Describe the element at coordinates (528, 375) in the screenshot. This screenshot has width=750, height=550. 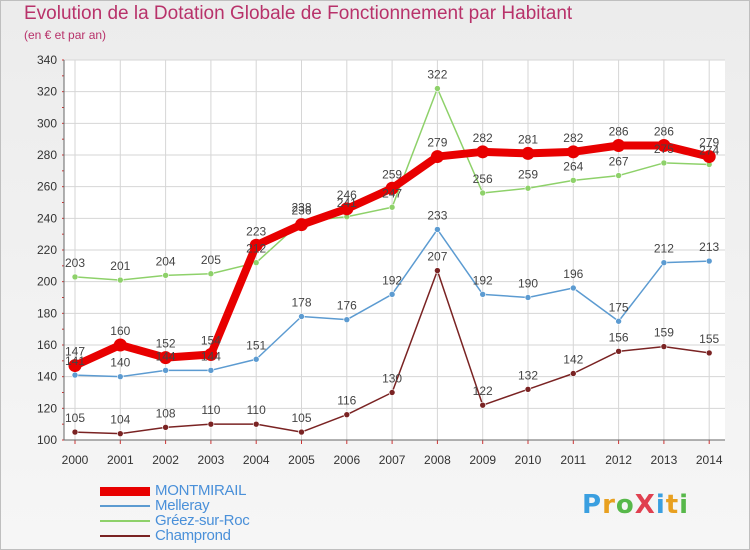
I see `data-label-champrond: 132` at that location.